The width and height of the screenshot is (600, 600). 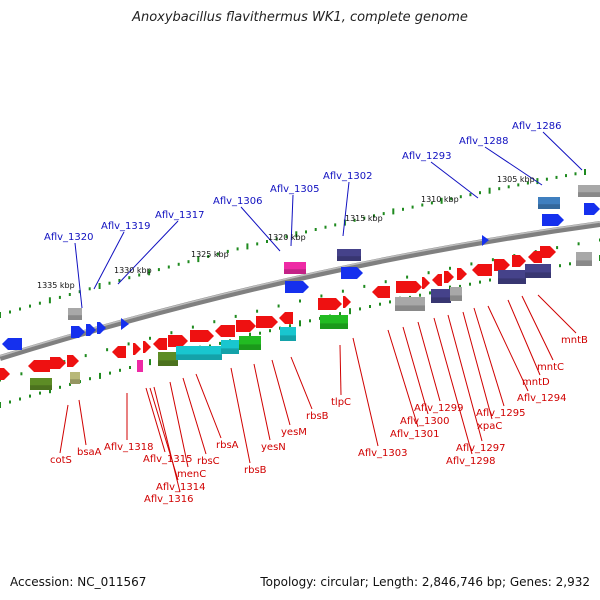 What do you see at coordinates (440, 199) in the screenshot?
I see `scale-label: 1310 kbp` at bounding box center [440, 199].